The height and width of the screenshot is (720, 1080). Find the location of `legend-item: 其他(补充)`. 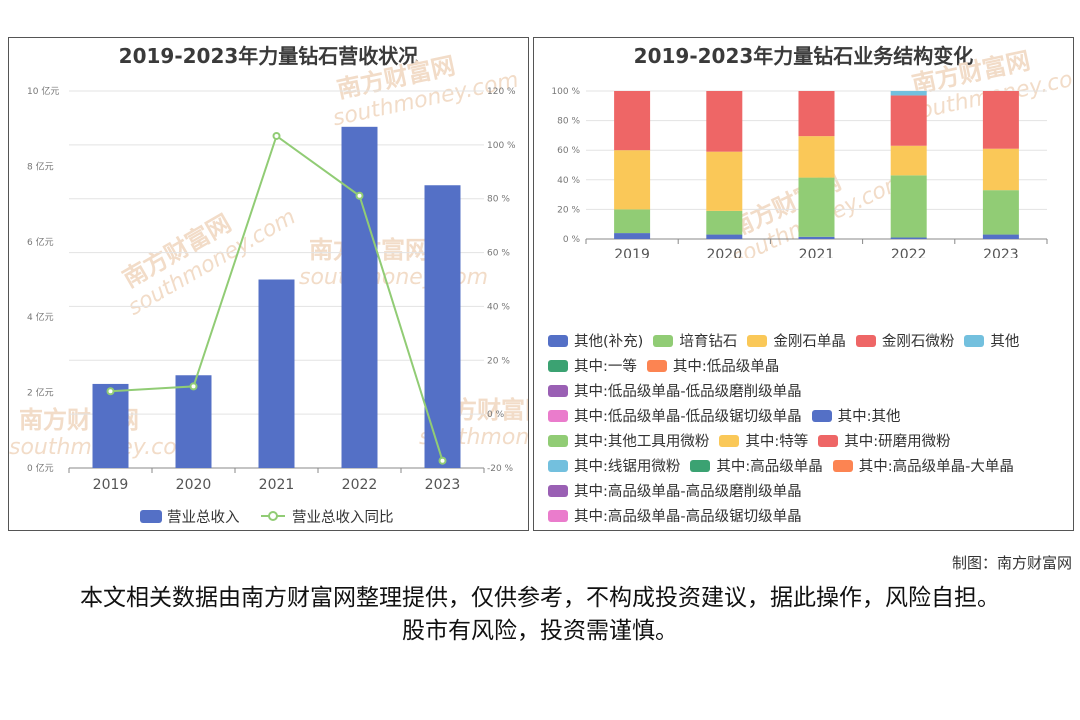

legend-item: 其他(补充) is located at coordinates (595, 340).